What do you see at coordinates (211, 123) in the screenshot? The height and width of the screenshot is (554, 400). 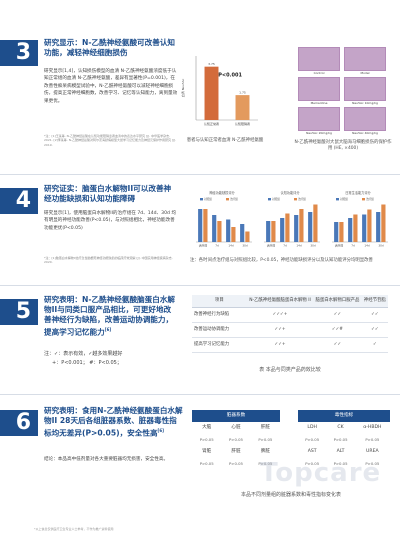 I see `category-label: 认知正常者` at bounding box center [211, 123].